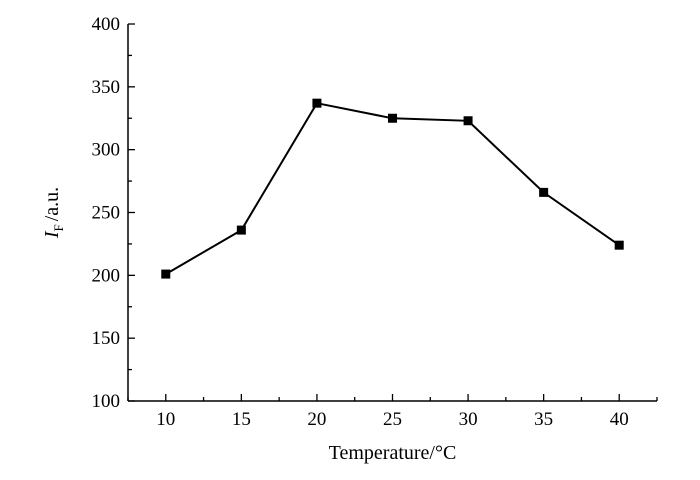  Describe the element at coordinates (543, 419) in the screenshot. I see `x-tick-label: 35` at that location.